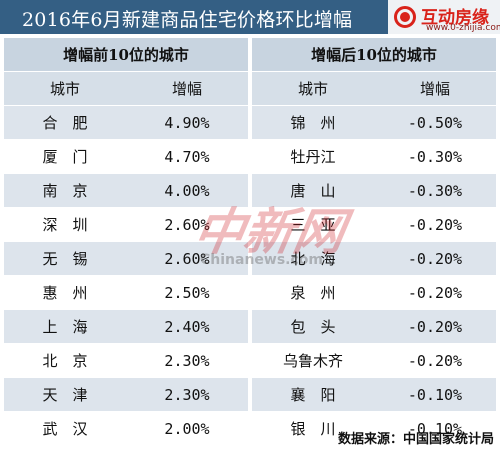 Image resolution: width=500 pixels, height=453 pixels. I want to click on right-section-heading: 增幅后10位的城市, so click(374, 55).